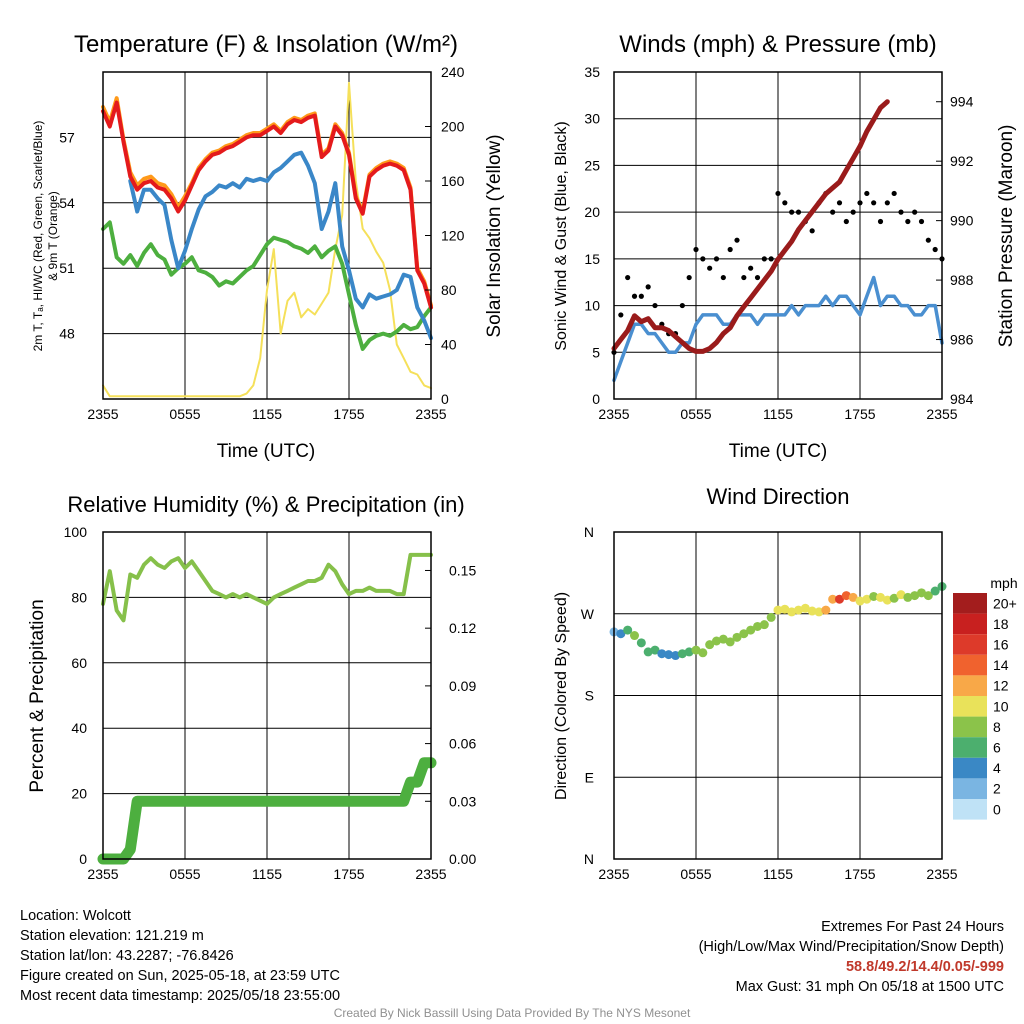 This screenshot has width=1024, height=1024. Describe the element at coordinates (962, 161) in the screenshot. I see `winds-y2tick-label: 992` at that location.